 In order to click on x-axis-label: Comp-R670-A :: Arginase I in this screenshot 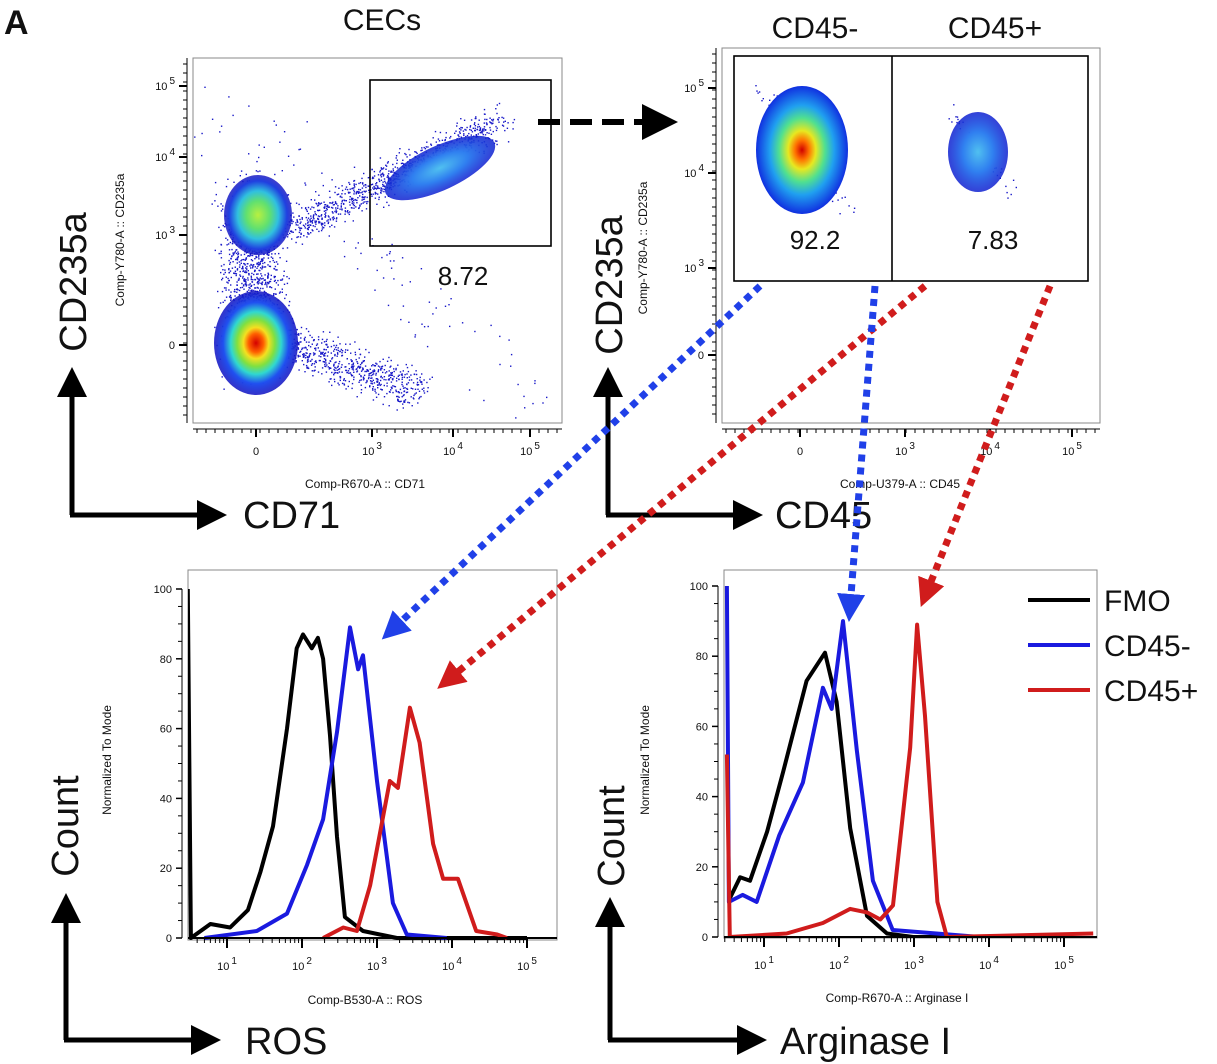, I will do `click(897, 998)`.